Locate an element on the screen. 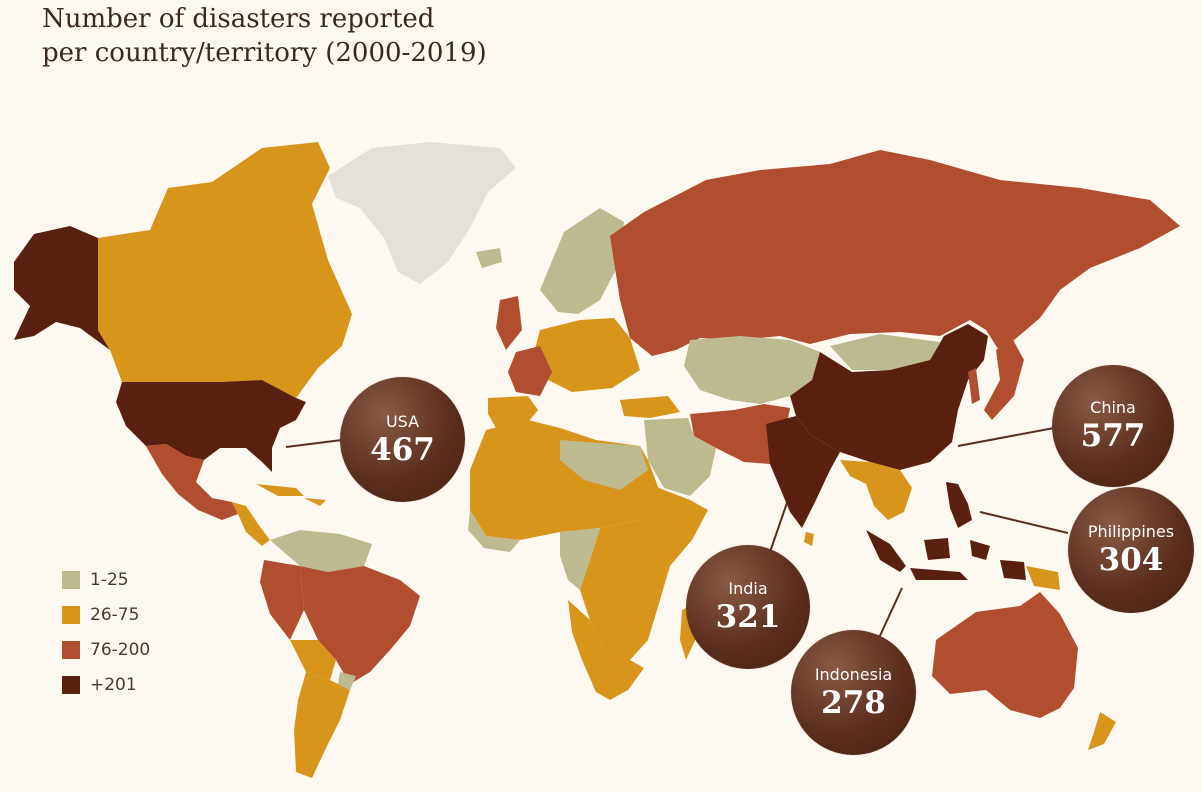  papua-new-guinea is located at coordinates (1043, 578).